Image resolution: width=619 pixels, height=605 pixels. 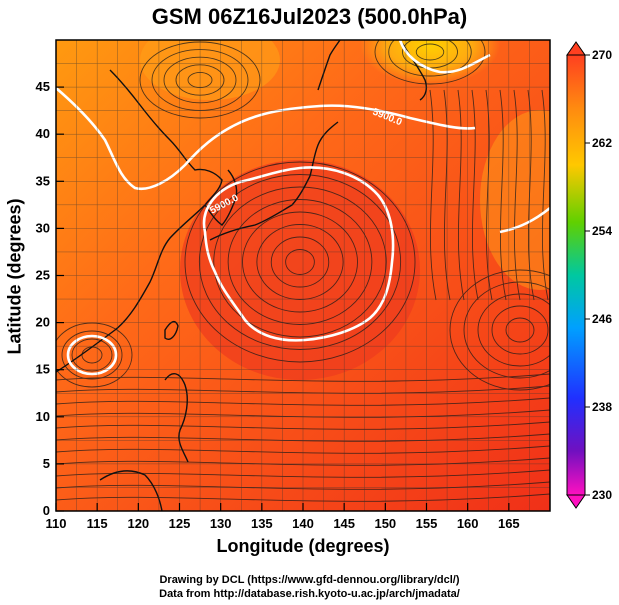 I want to click on colorbar-bottom-arrow, so click(x=576, y=501).